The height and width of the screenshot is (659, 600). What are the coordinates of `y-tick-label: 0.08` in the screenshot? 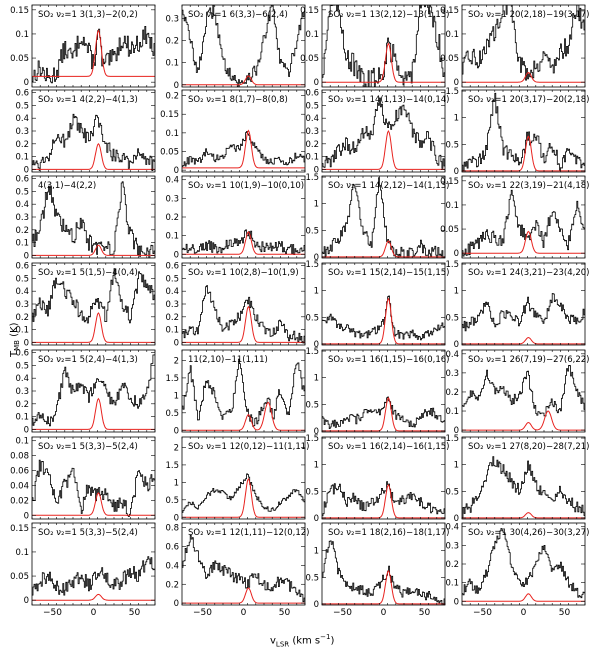 It's located at (19, 457).